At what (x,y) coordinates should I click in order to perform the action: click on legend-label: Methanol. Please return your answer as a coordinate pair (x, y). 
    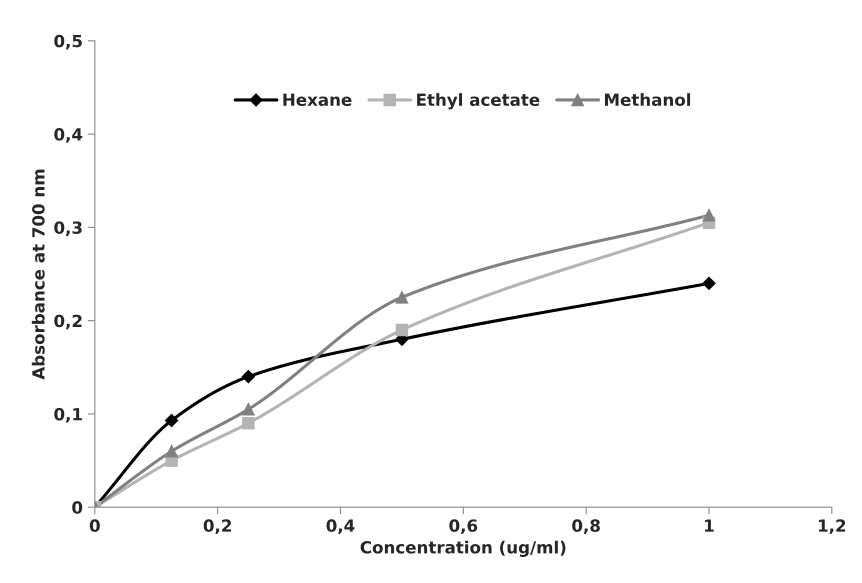
    Looking at the image, I should click on (647, 99).